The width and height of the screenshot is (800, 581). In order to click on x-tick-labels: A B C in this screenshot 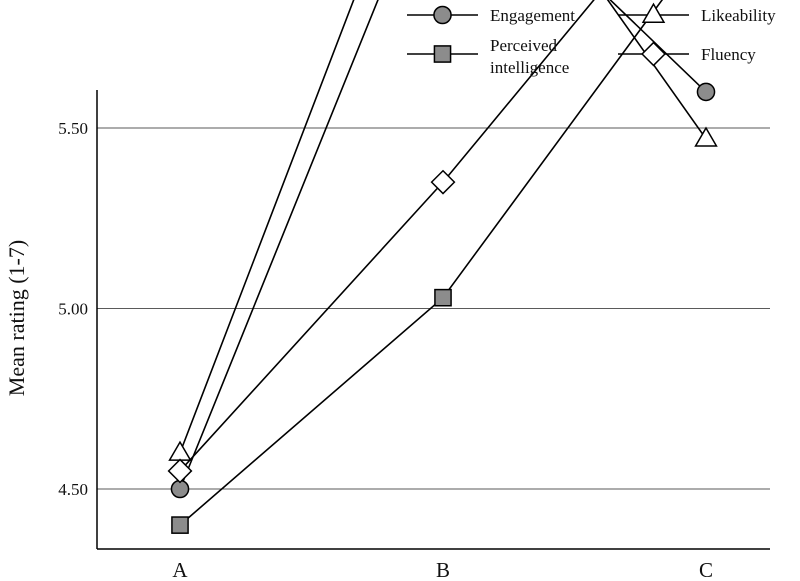, I will do `click(442, 569)`.